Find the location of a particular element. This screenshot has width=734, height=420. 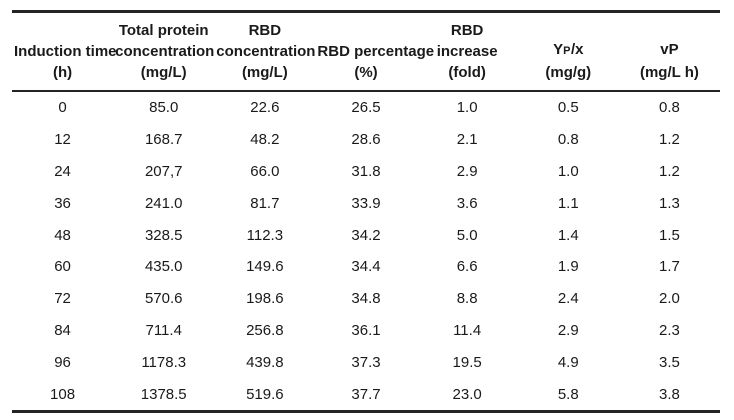

col-header-rbd-increase: RBD increase (fold) is located at coordinates (467, 52).